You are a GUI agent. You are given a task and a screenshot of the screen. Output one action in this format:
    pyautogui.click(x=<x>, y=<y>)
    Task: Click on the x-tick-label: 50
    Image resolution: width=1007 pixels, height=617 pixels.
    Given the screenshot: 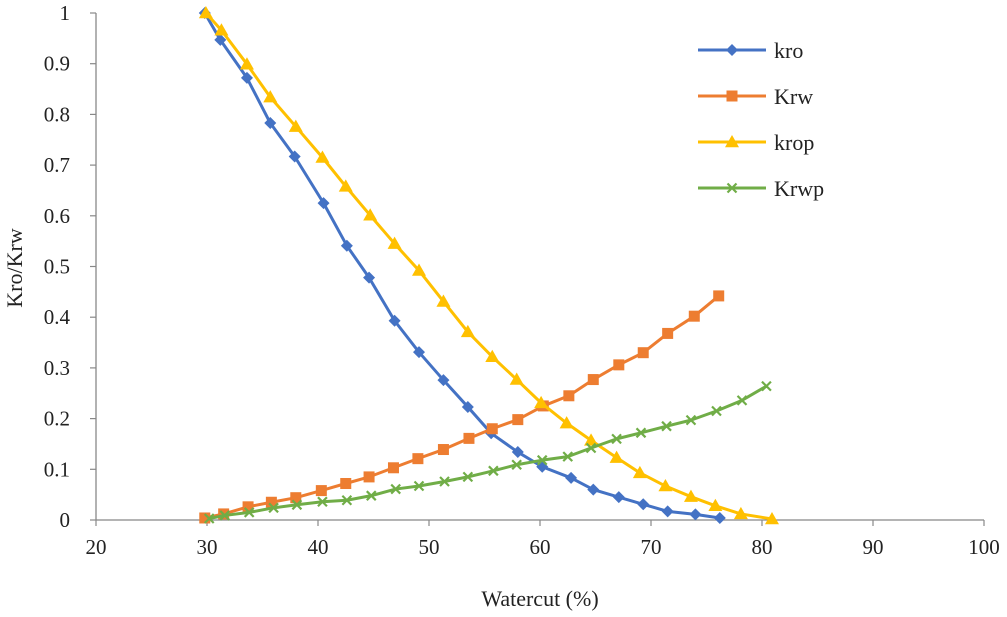 What is the action you would take?
    pyautogui.click(x=429, y=547)
    